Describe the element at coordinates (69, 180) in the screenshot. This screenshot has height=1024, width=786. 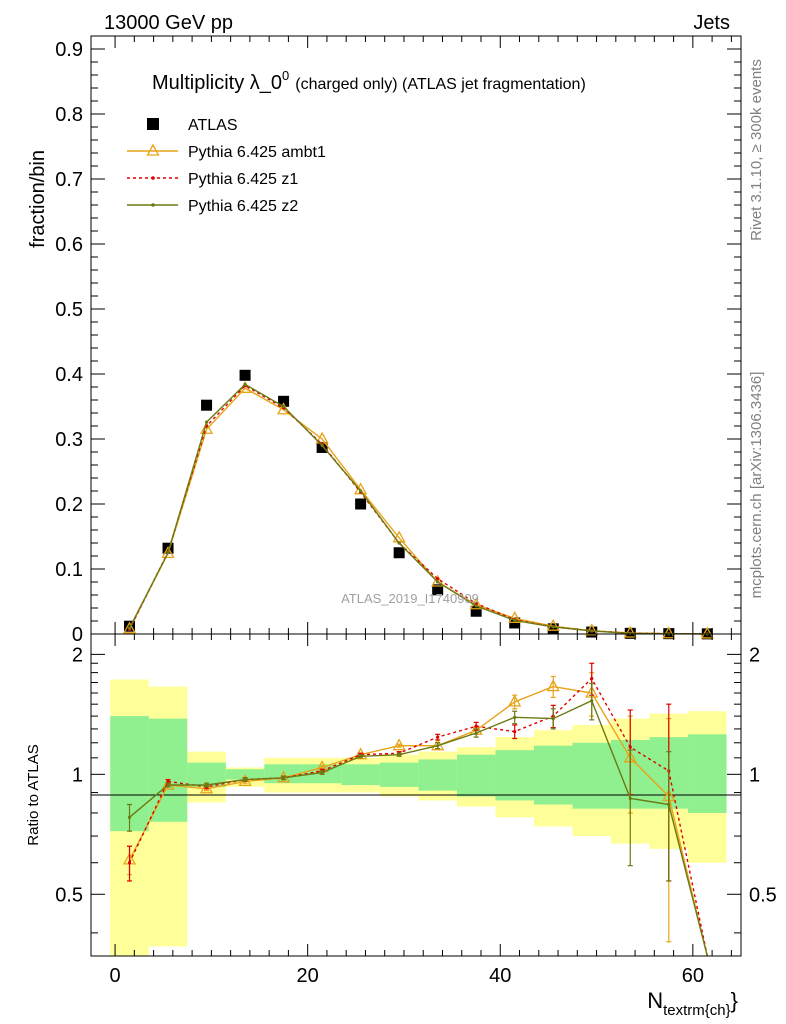
I see `main-y-tick-label: 0.7` at that location.